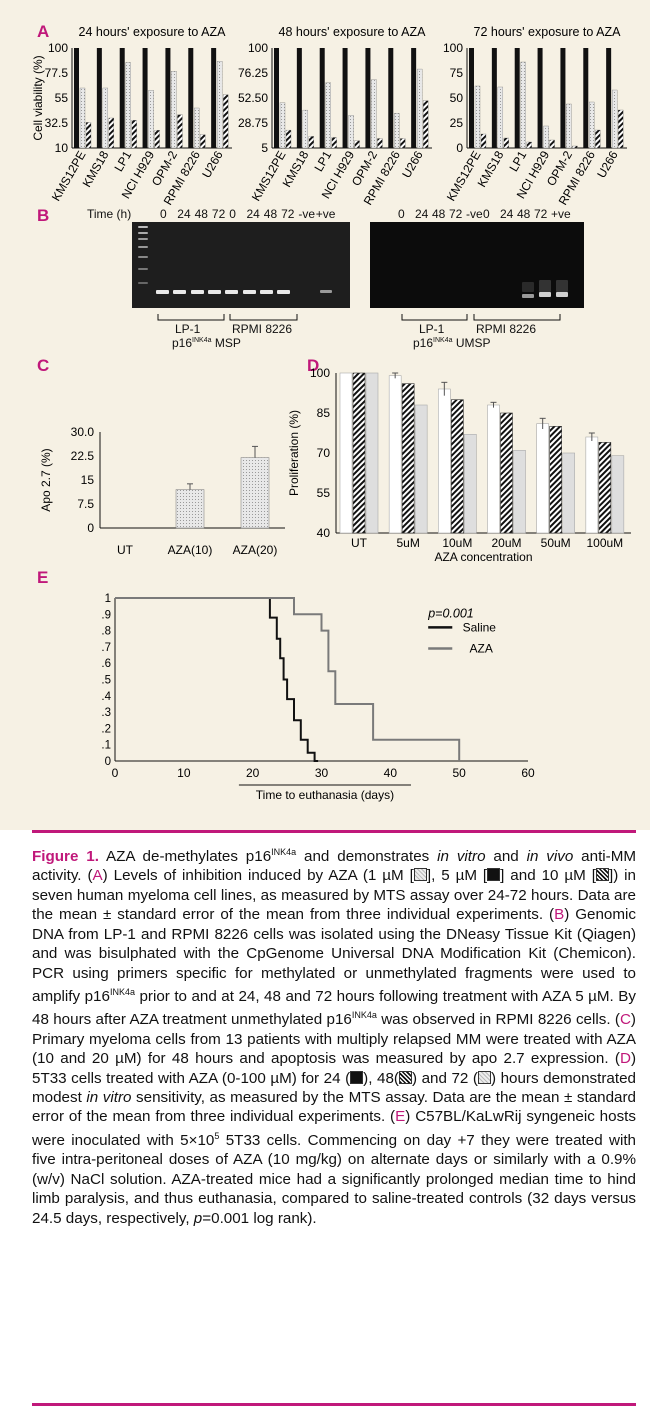 This screenshot has height=1422, width=650. Describe the element at coordinates (324, 413) in the screenshot. I see `y-tick-label: 85` at that location.